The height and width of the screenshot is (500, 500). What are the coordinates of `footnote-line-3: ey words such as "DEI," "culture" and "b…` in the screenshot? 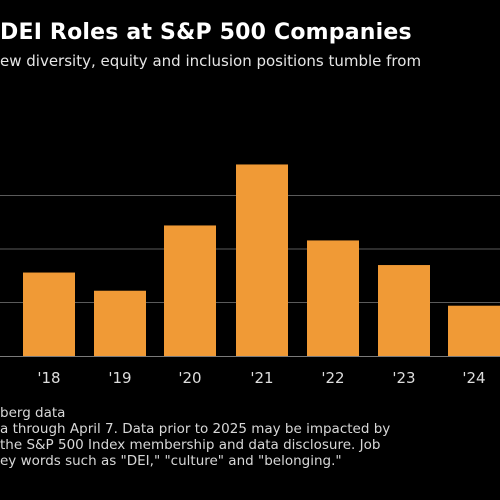 It's located at (171, 461).